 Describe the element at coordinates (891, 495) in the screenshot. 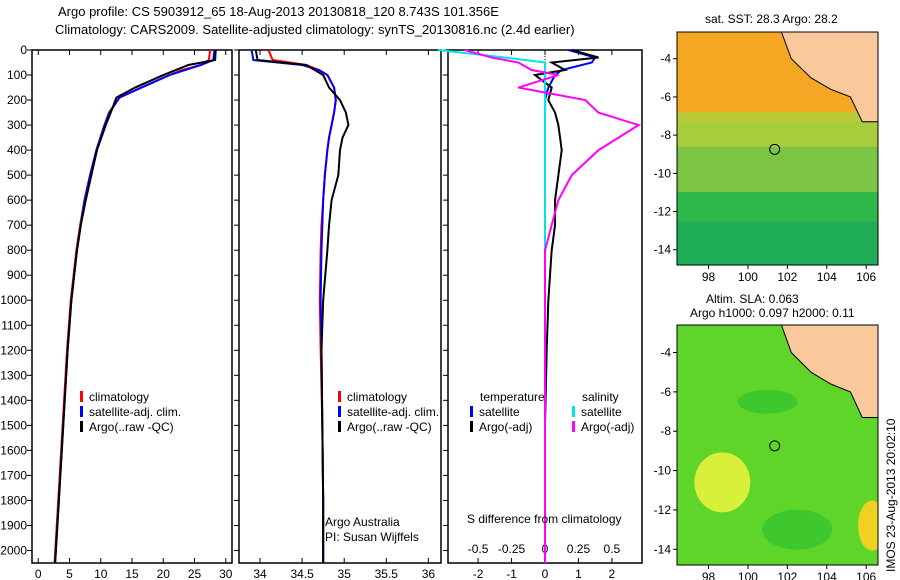

I see `imos-timestamp: IMOS 23-Aug-2013 20:02:10` at that location.